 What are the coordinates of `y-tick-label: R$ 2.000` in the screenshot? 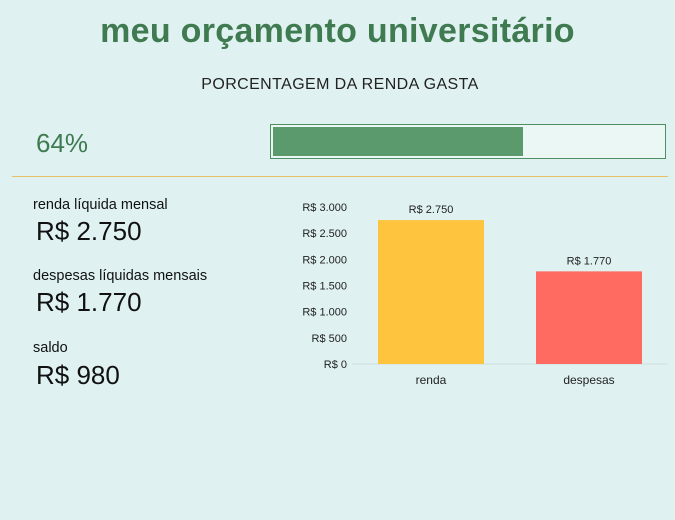 It's located at (324, 260).